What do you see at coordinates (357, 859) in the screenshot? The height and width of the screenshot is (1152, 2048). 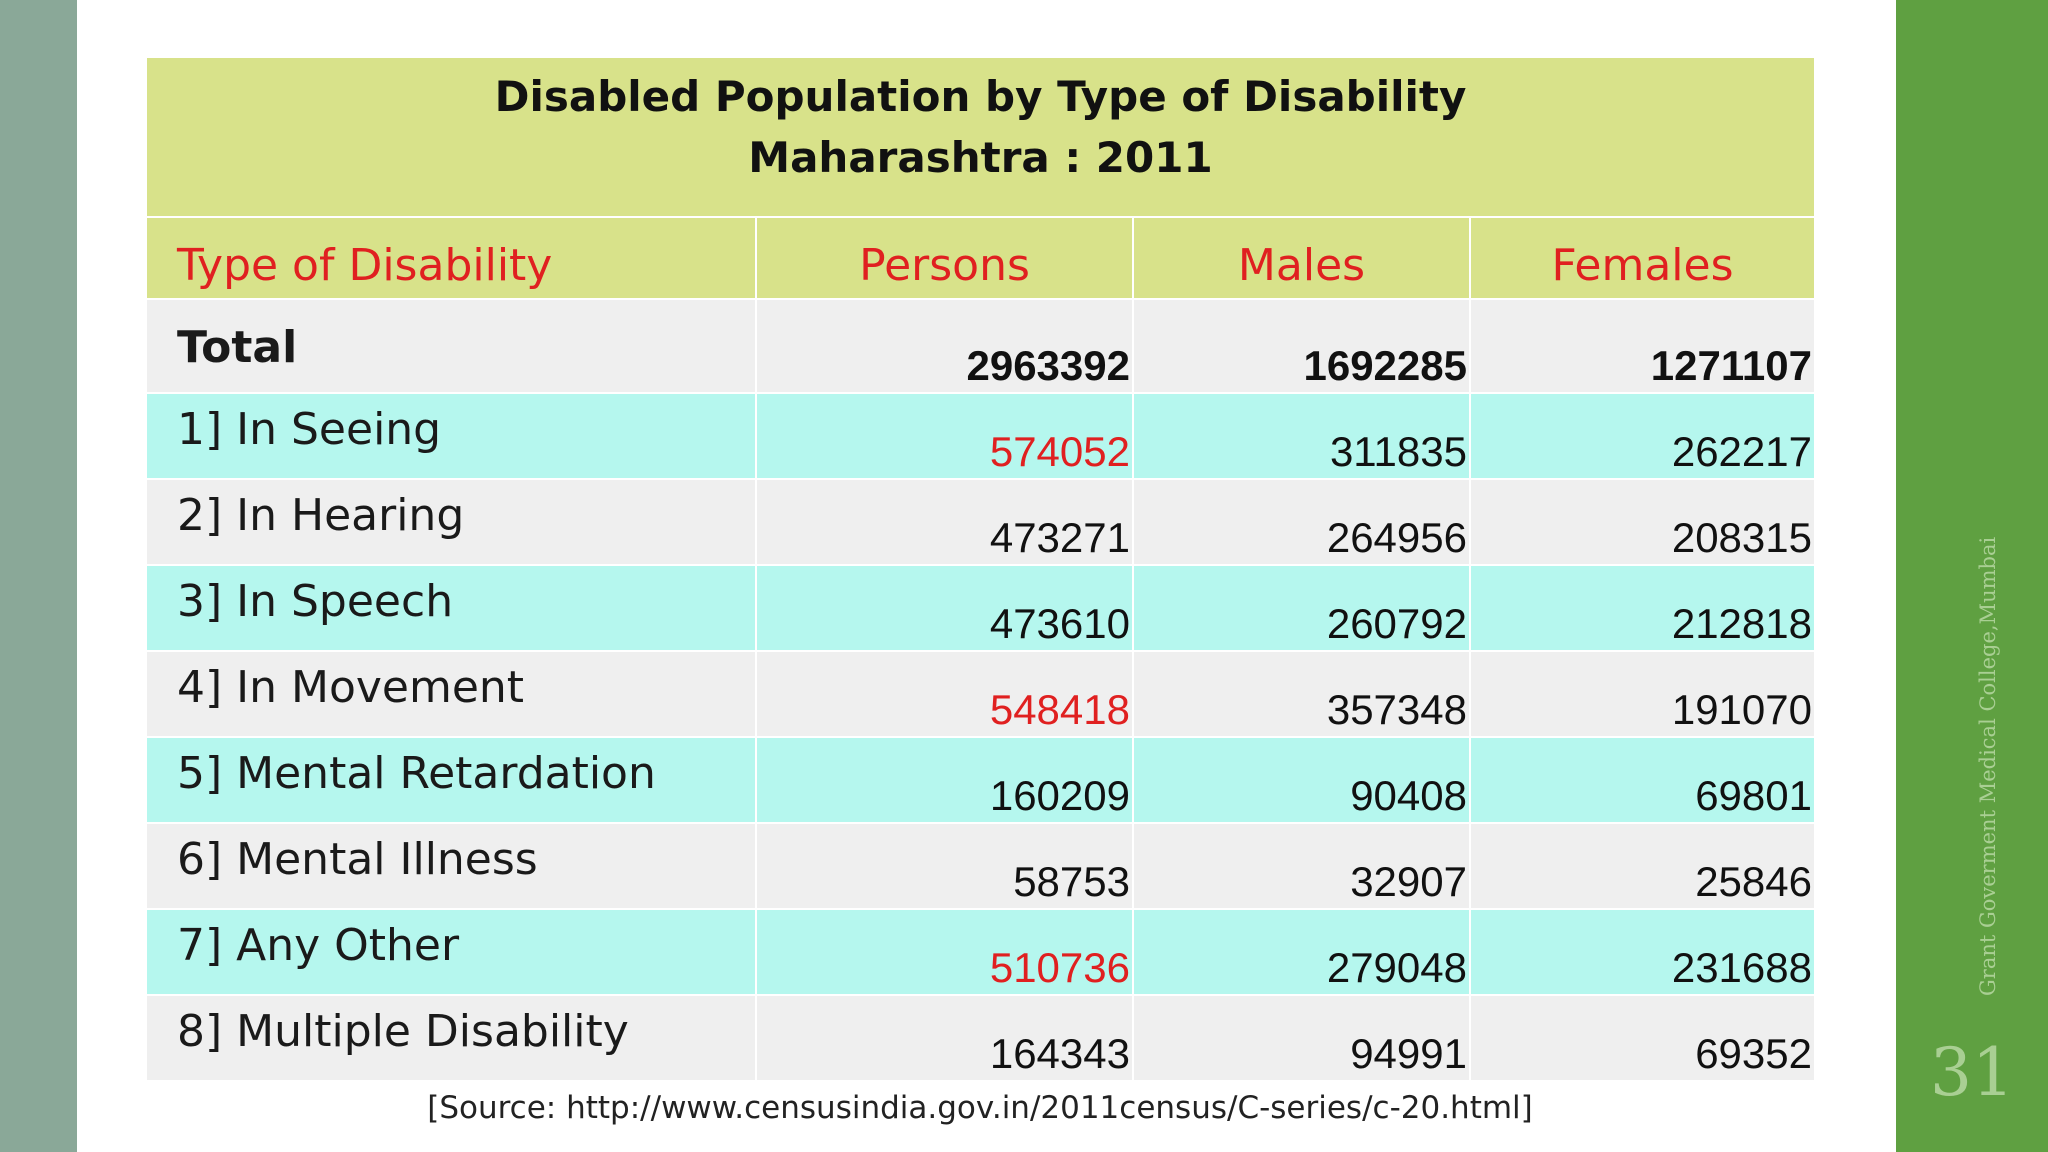 I see `row-label: 6] Mental Illness` at bounding box center [357, 859].